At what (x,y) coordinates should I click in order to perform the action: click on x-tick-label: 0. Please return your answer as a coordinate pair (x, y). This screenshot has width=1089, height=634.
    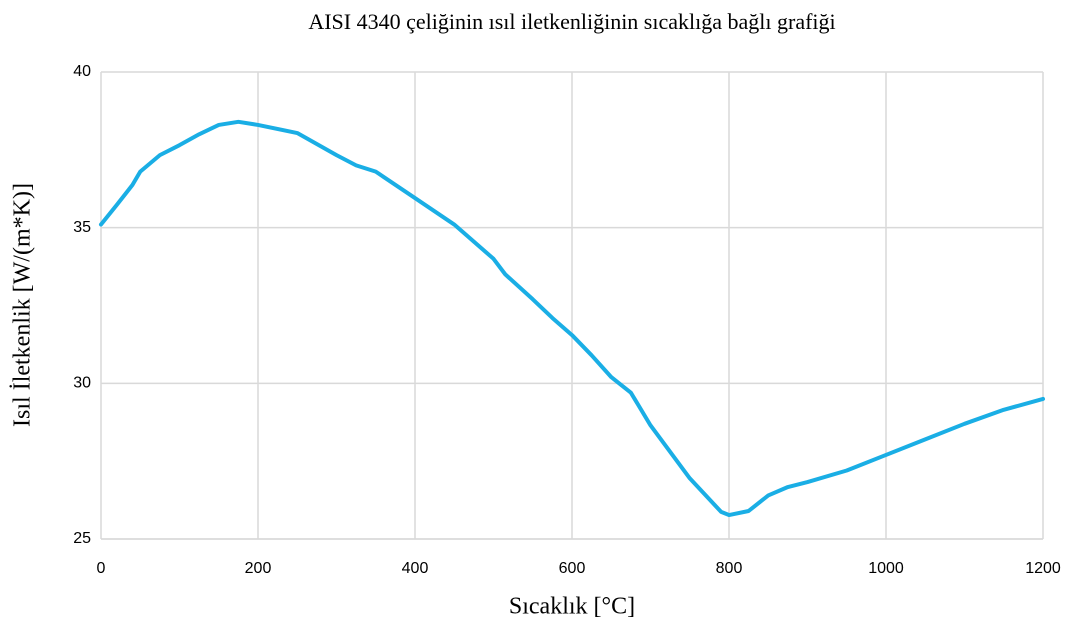
    Looking at the image, I should click on (101, 568).